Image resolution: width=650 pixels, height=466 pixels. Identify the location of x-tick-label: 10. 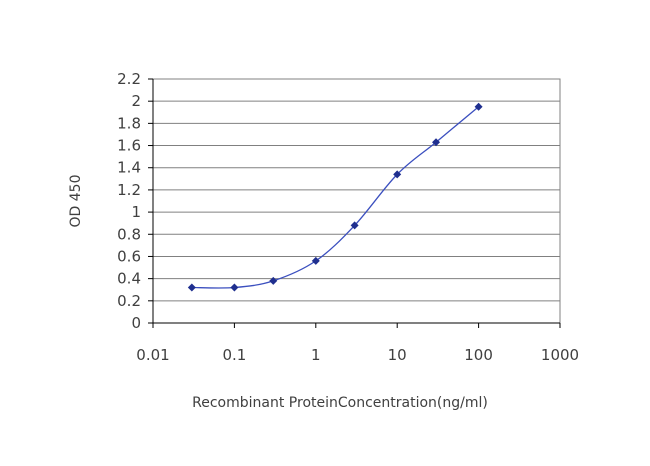
(397, 355).